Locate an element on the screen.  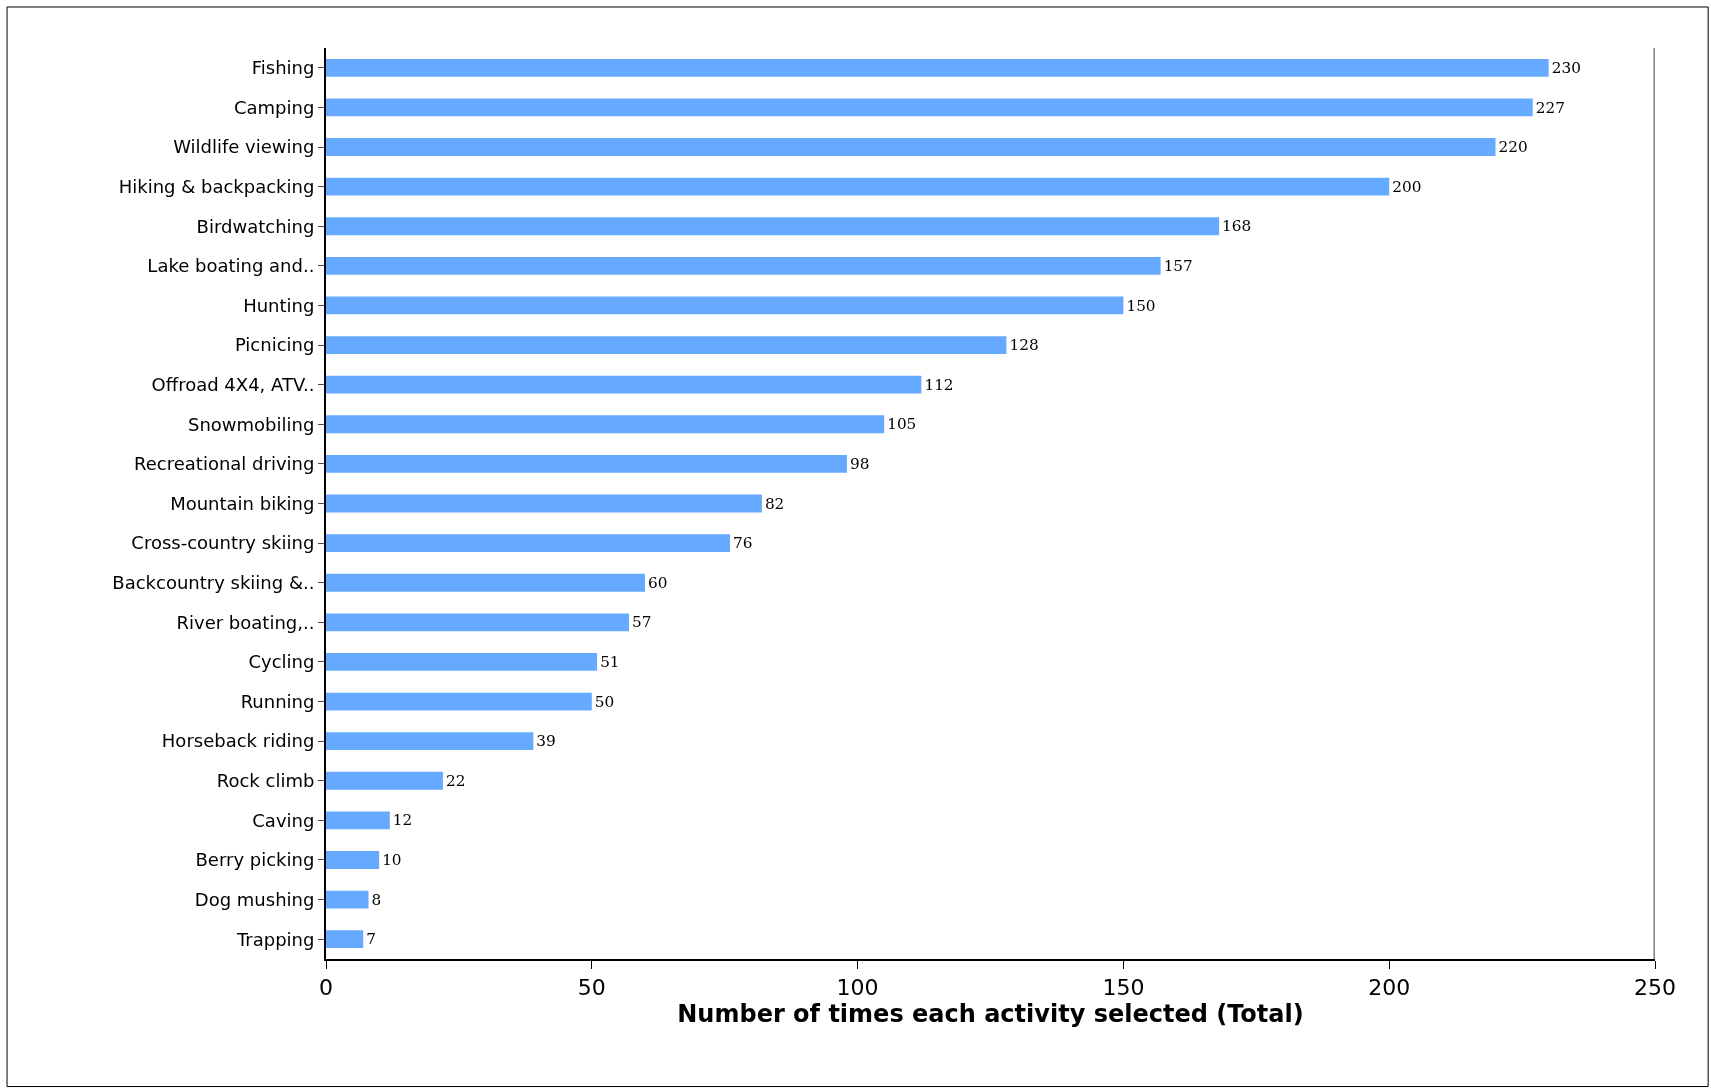
y-tick-label: Caving is located at coordinates (283, 820).